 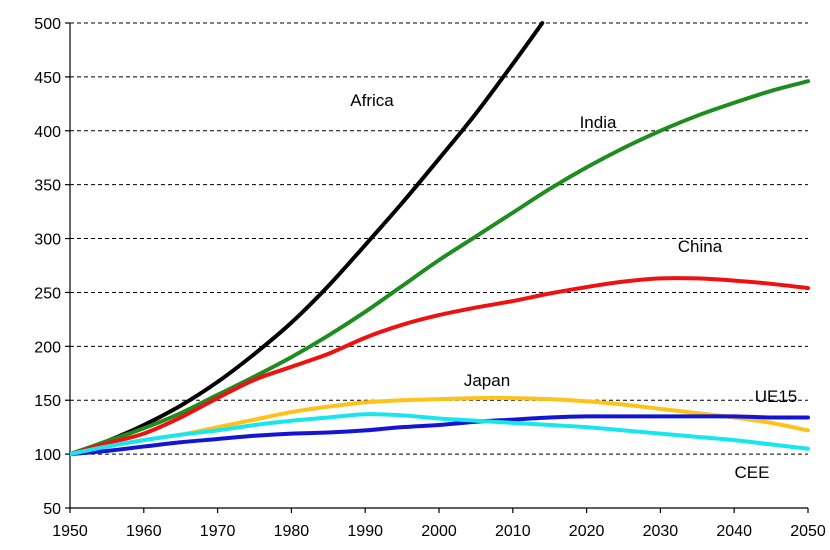 I want to click on series-label-ue15: UE15, so click(x=776, y=396).